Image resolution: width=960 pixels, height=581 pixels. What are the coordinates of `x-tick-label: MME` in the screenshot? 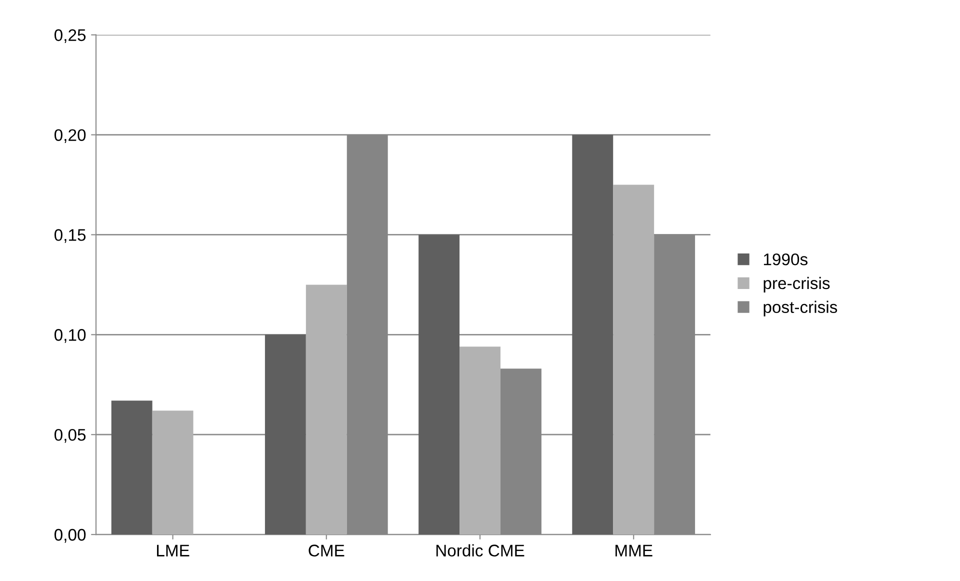 It's located at (634, 550).